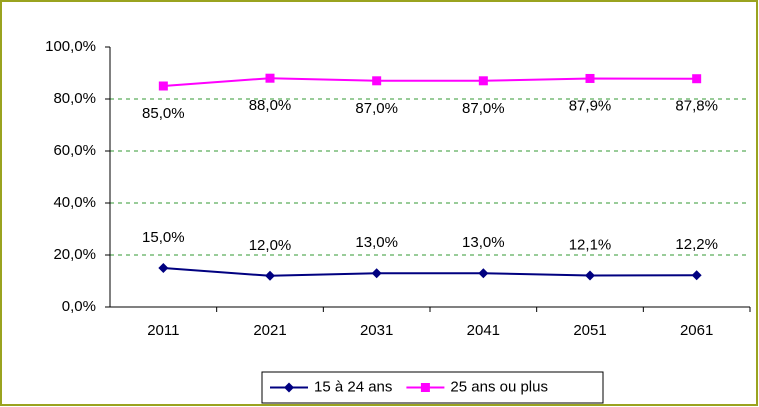 This screenshot has height=407, width=759. Describe the element at coordinates (269, 330) in the screenshot. I see `x-tick-label: 2021` at that location.